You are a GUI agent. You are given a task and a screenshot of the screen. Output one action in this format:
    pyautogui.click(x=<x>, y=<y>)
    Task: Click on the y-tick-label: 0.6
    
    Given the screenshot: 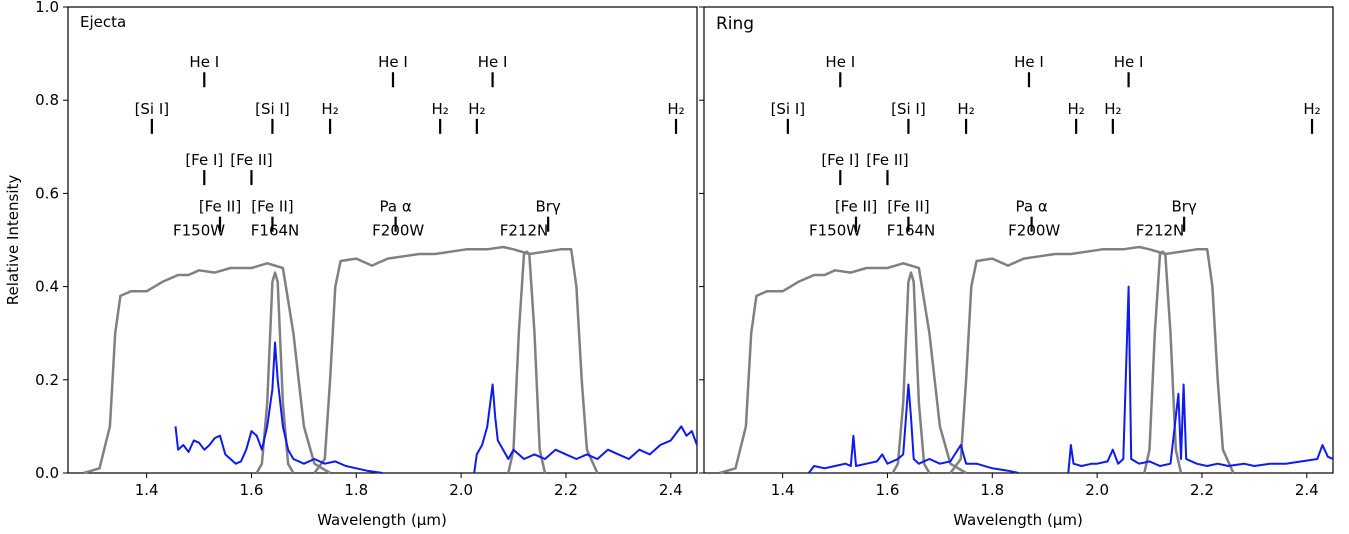 What is the action you would take?
    pyautogui.click(x=47, y=193)
    